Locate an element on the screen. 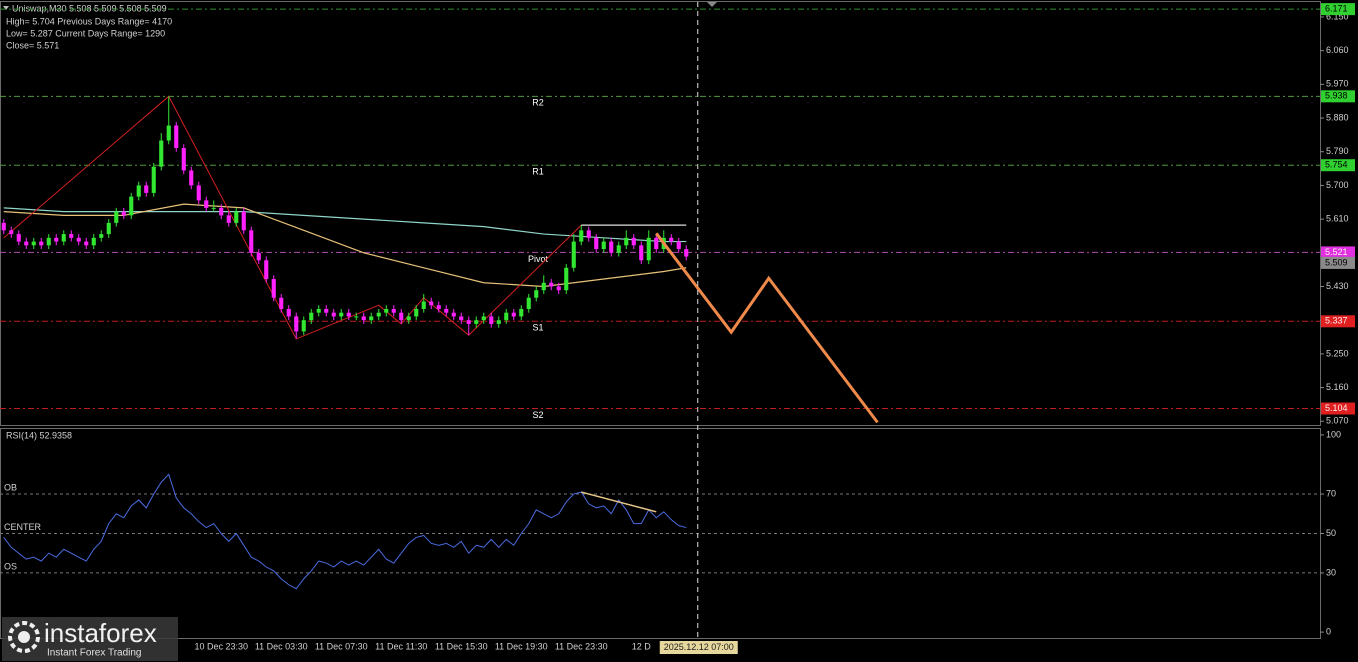 The height and width of the screenshot is (662, 1358). y-tick-label: 5.880 is located at coordinates (1337, 117).